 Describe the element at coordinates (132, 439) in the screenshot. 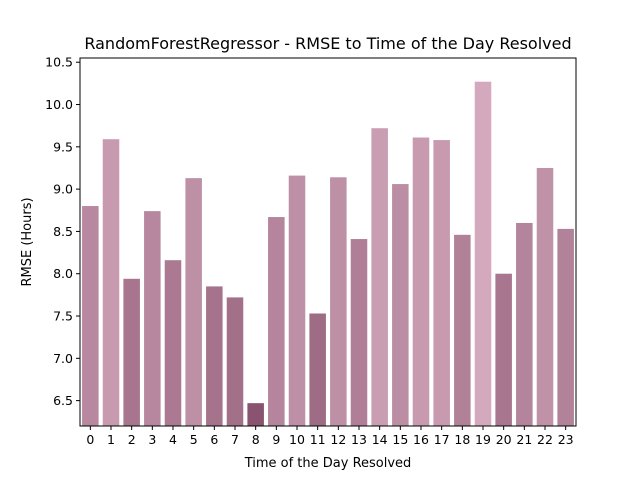

I see `x-tick-label: 2` at that location.